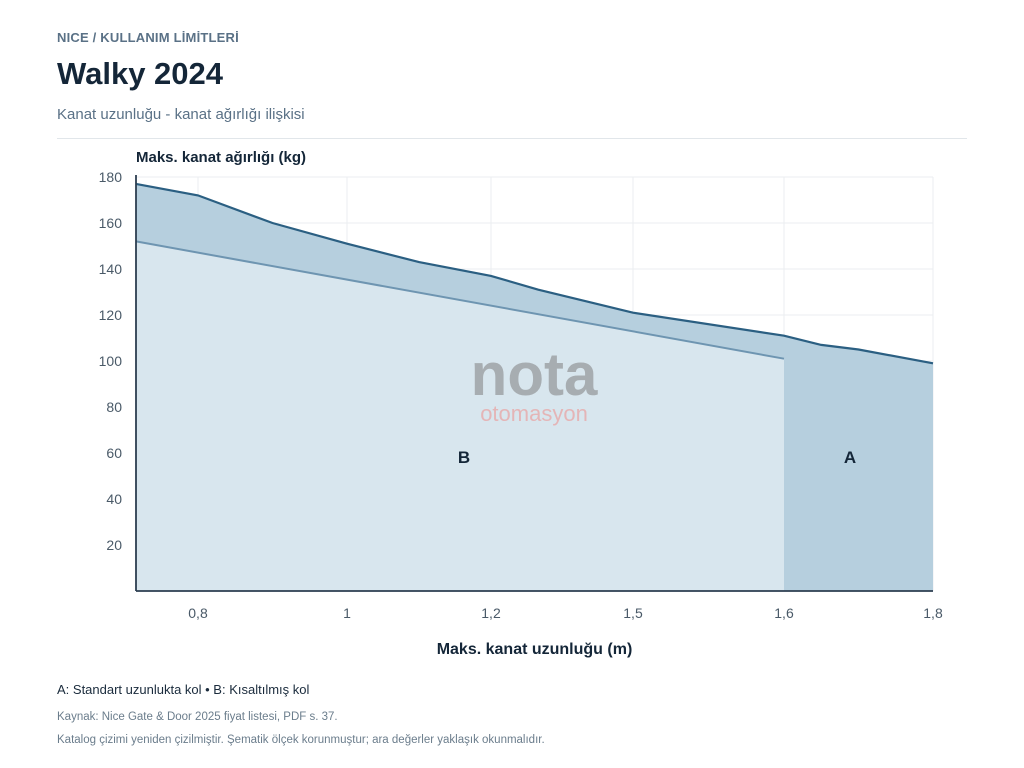 The height and width of the screenshot is (768, 1024). Describe the element at coordinates (114, 499) in the screenshot. I see `y-tick-label: 40` at that location.